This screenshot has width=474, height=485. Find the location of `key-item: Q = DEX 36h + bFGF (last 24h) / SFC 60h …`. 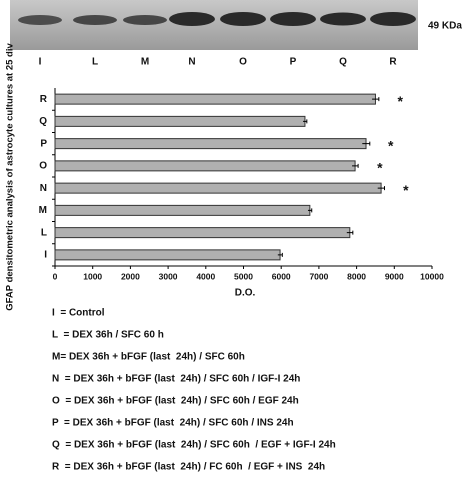

key-item: Q = DEX 36h + bFGF (last 24h) / SFC 60h … is located at coordinates (194, 445).